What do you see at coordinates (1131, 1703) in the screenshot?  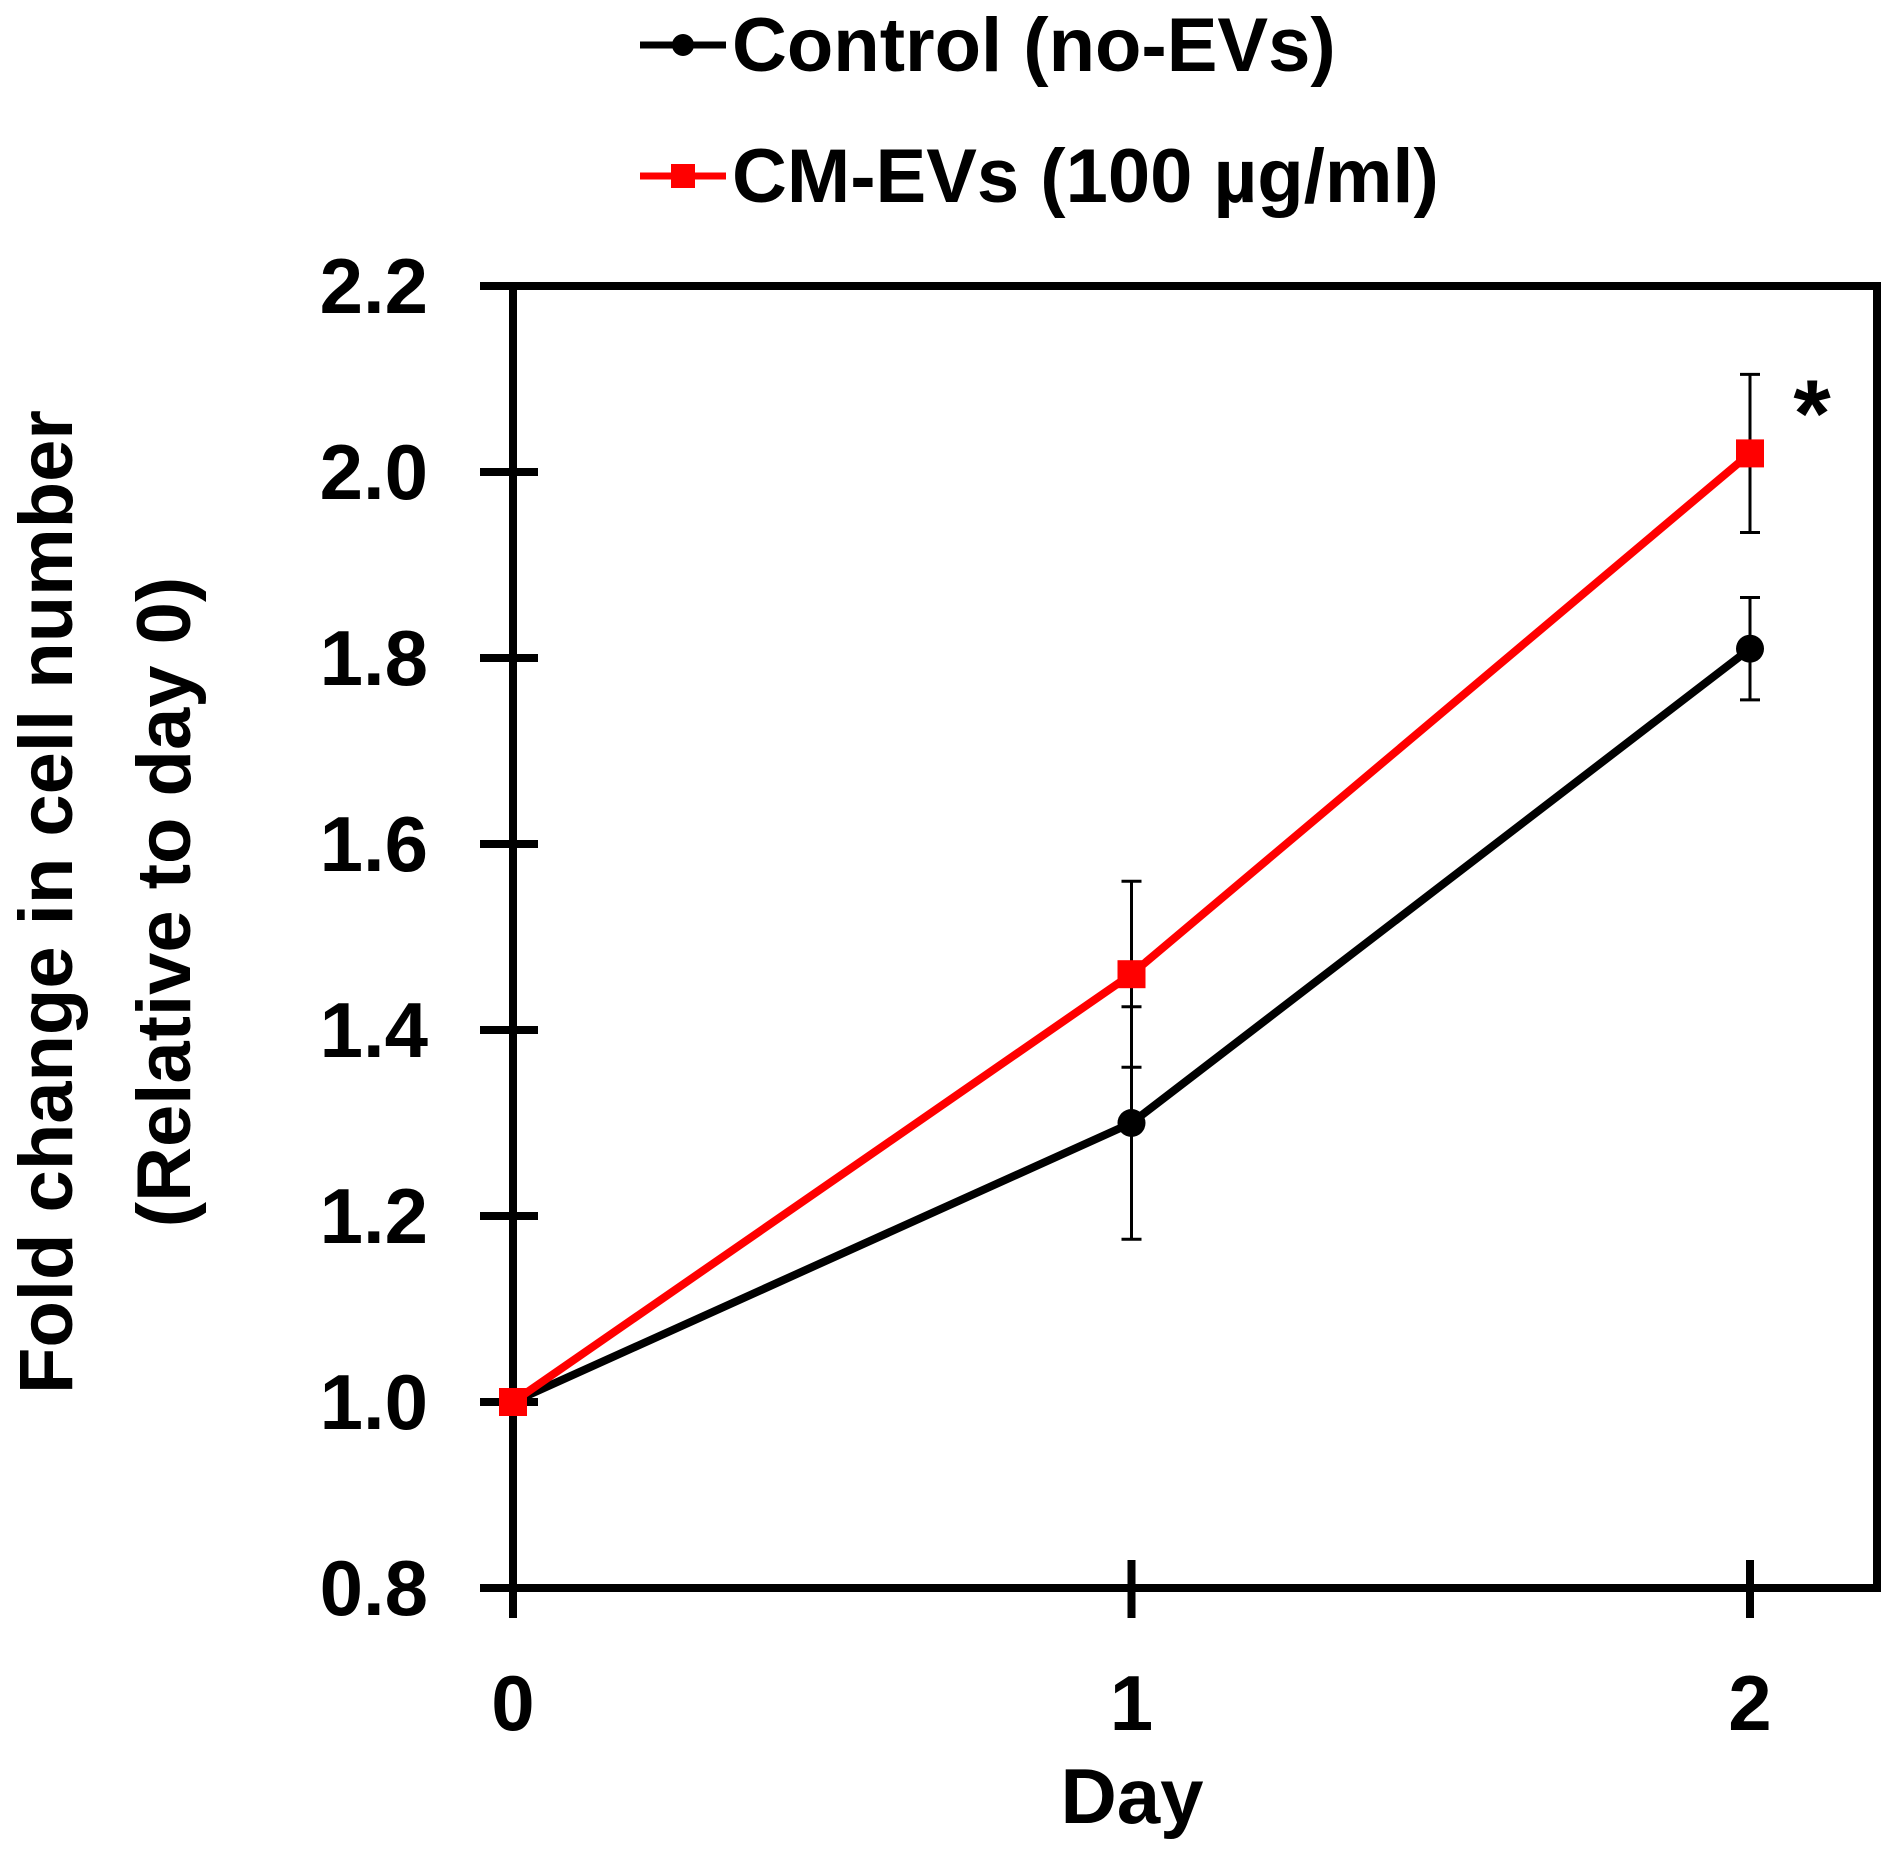 I see `x-tick-label: 1` at bounding box center [1131, 1703].